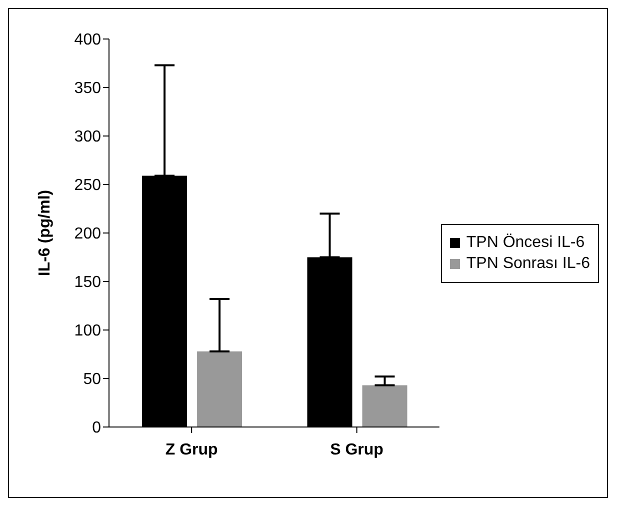  What do you see at coordinates (88, 234) in the screenshot?
I see `y-tick-label: 200` at bounding box center [88, 234].